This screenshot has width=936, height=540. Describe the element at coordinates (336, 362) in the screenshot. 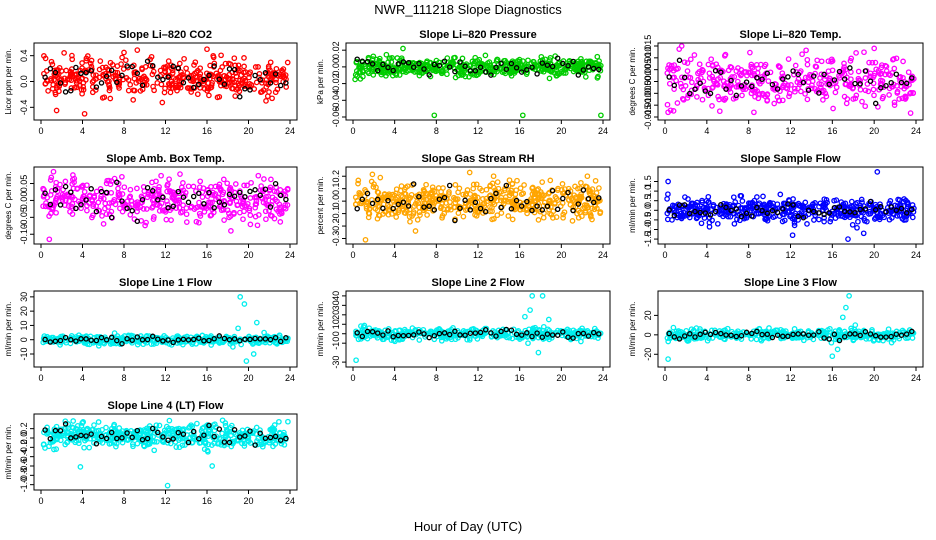

I see `y-tick-label: -30` at that location.